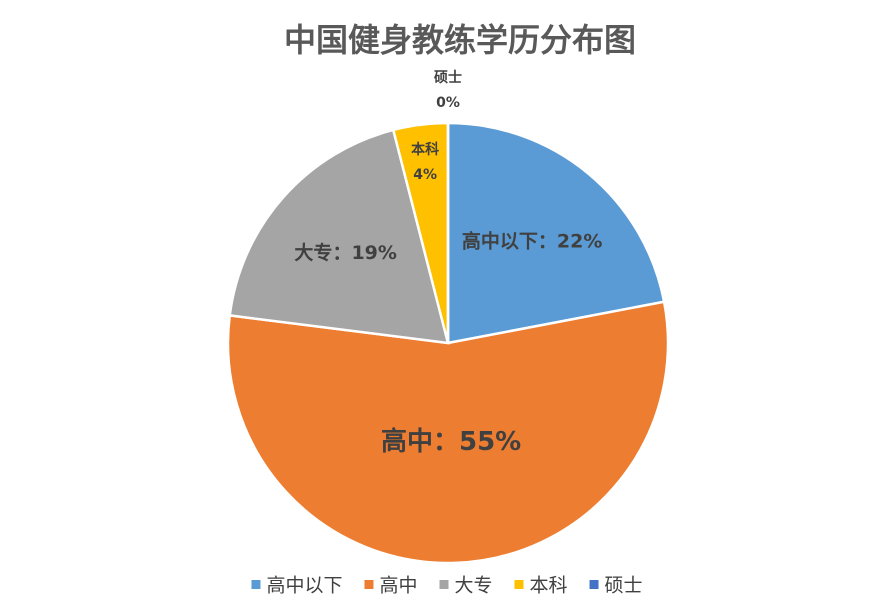 This screenshot has height=614, width=874. Describe the element at coordinates (549, 586) in the screenshot. I see `legend-label: 本科` at that location.